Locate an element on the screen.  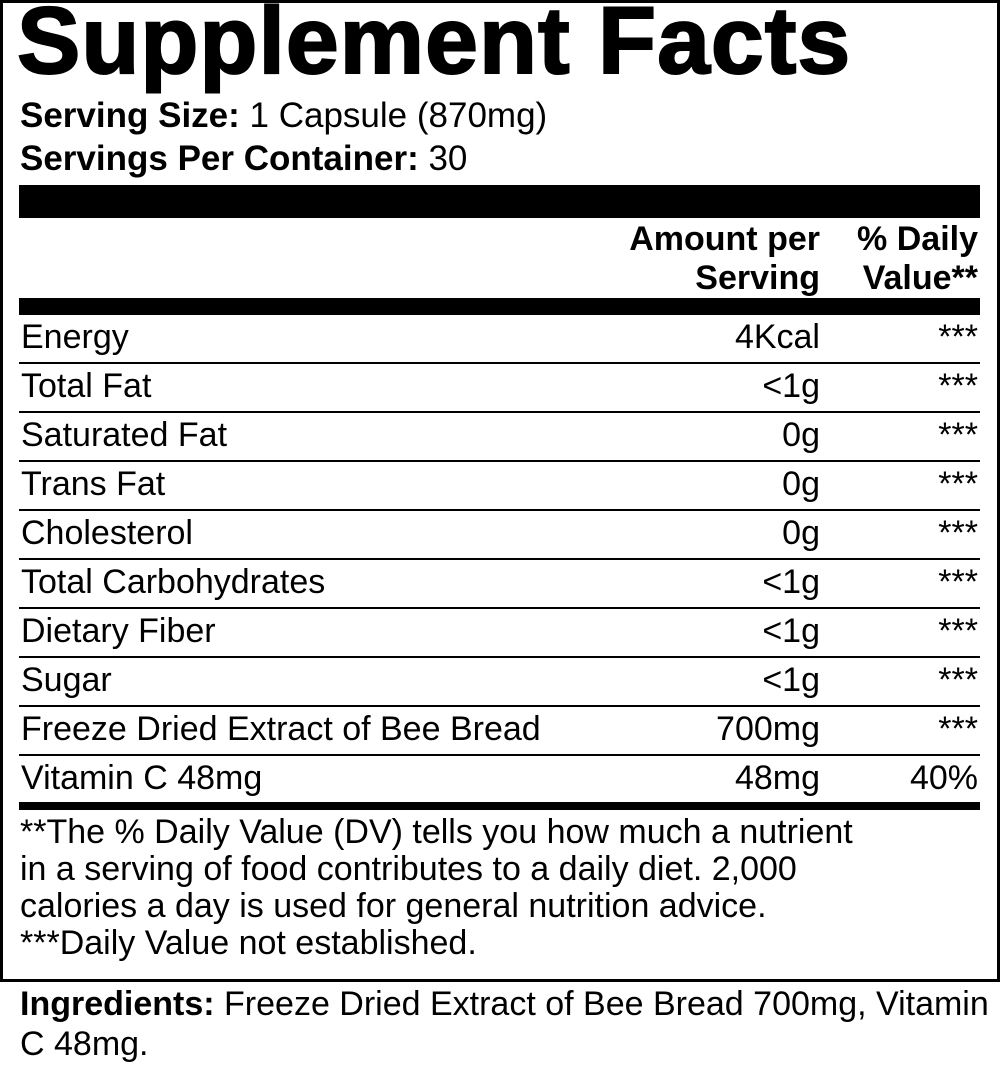
nutrient-amount: 4Kcal is located at coordinates (777, 337).